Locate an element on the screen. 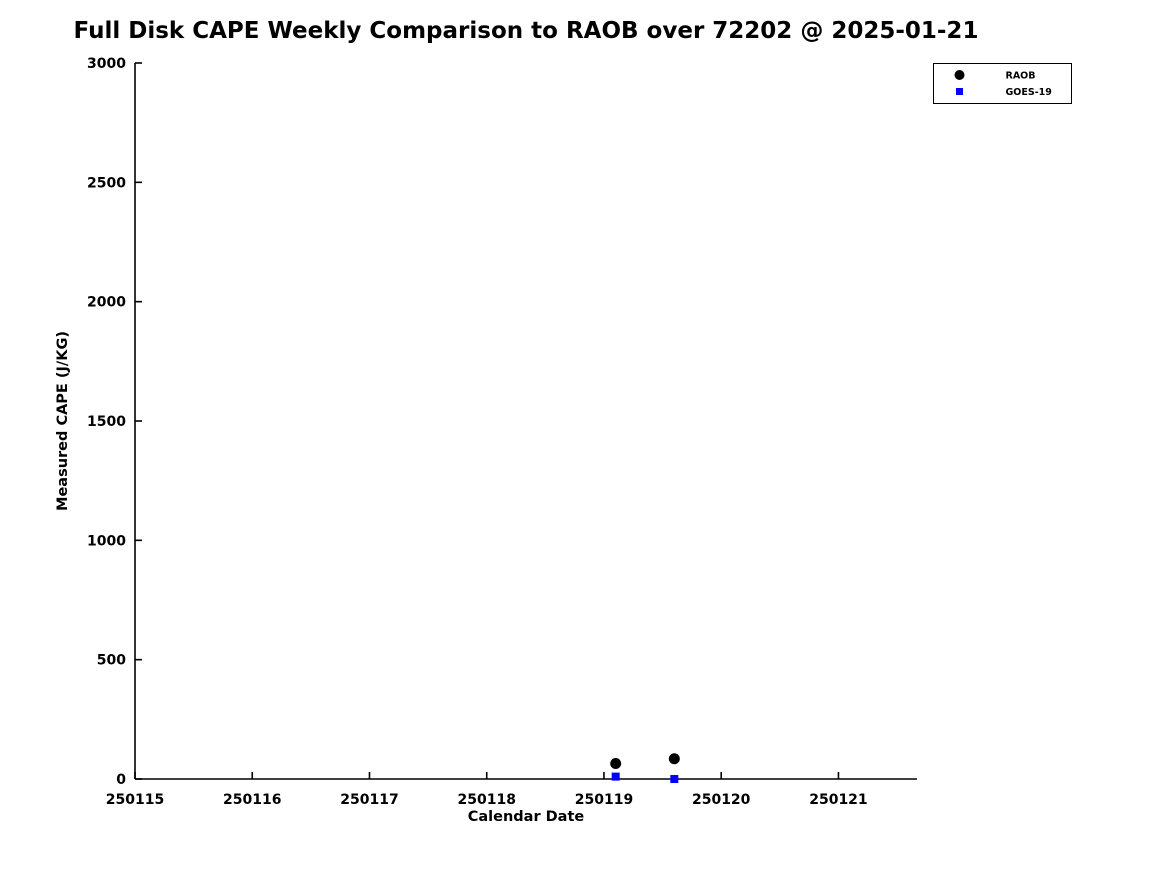 Image resolution: width=1167 pixels, height=875 pixels. y-tick-label: 1500 is located at coordinates (106, 422).